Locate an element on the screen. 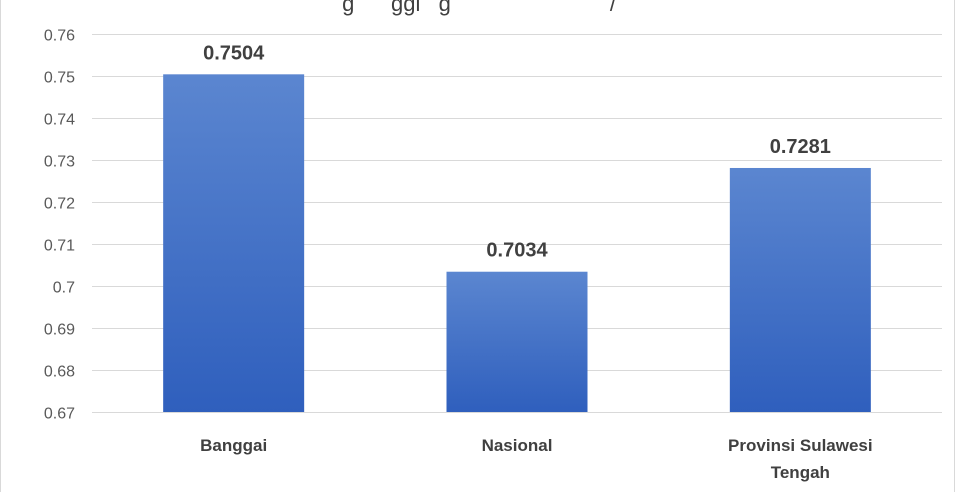 This screenshot has width=955, height=492. y-tick-label: 0.74 is located at coordinates (59, 120).